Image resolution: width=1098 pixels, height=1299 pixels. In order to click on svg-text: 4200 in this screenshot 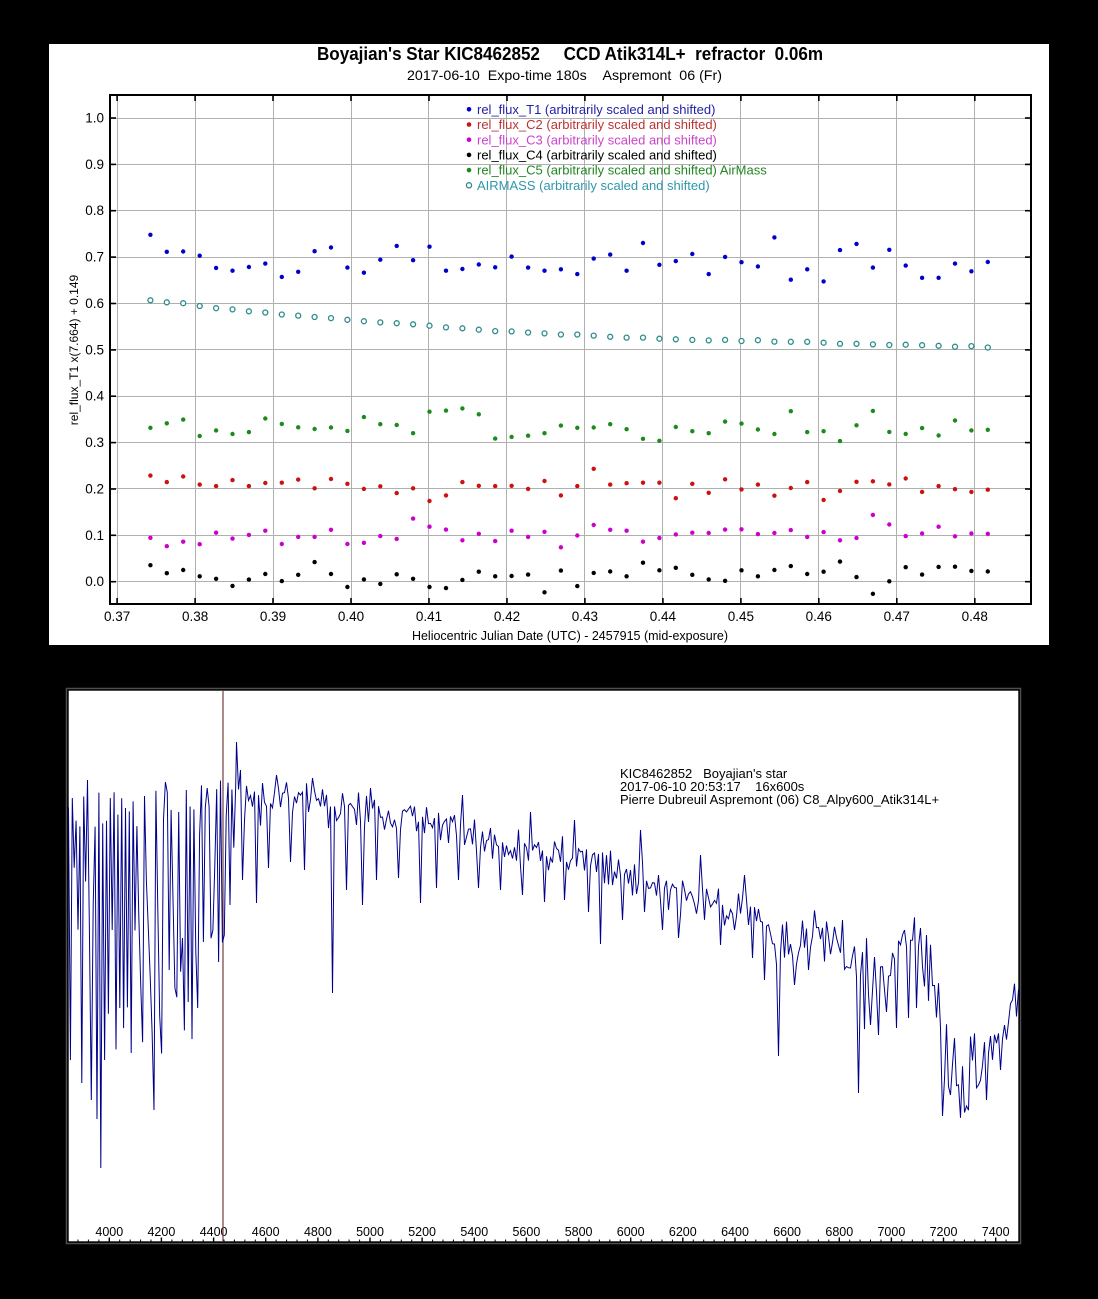, I will do `click(161, 1232)`.